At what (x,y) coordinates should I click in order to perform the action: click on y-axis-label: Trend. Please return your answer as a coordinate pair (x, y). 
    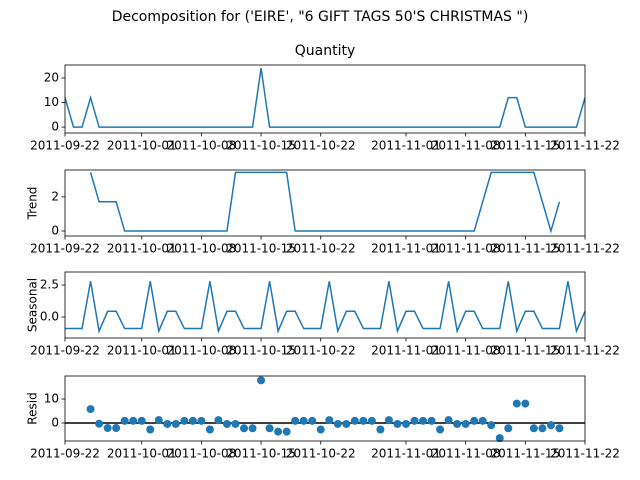
    Looking at the image, I should click on (33, 204).